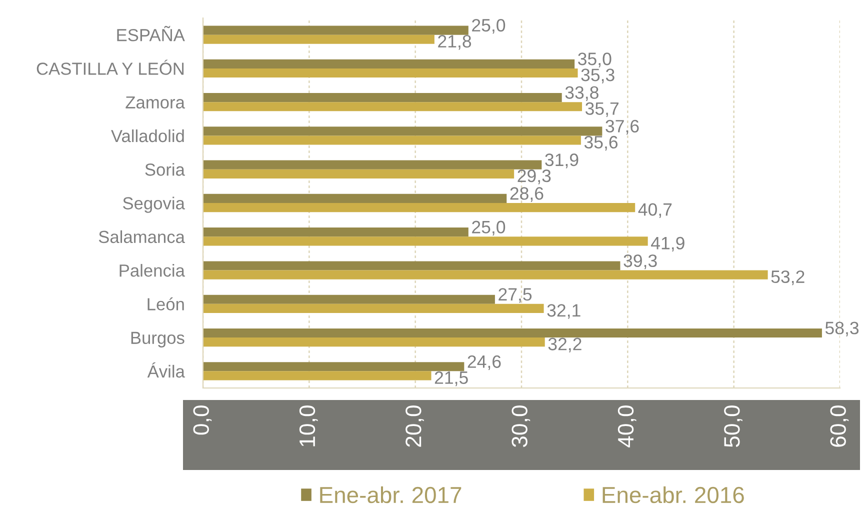 This screenshot has width=867, height=511. Describe the element at coordinates (527, 194) in the screenshot. I see `data-label: 28,6` at that location.